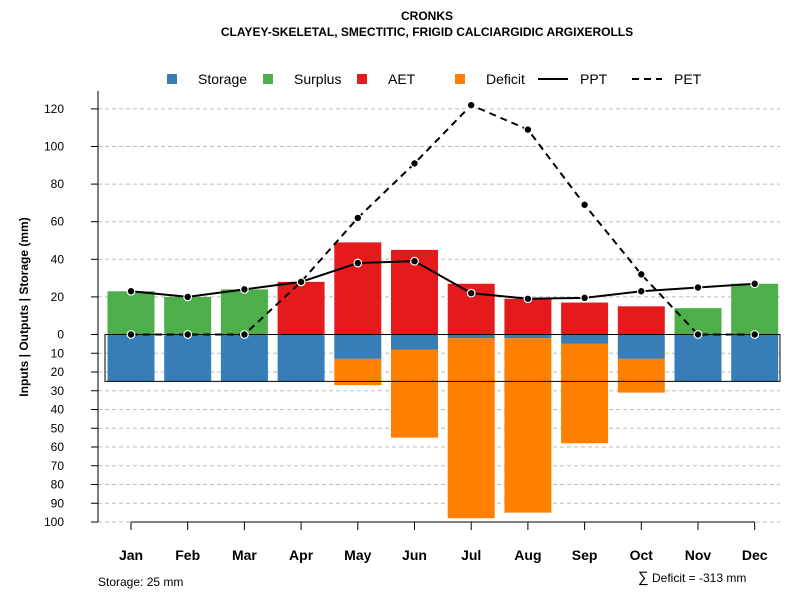  Describe the element at coordinates (58, 428) in the screenshot. I see `y-tick-label: 50` at that location.